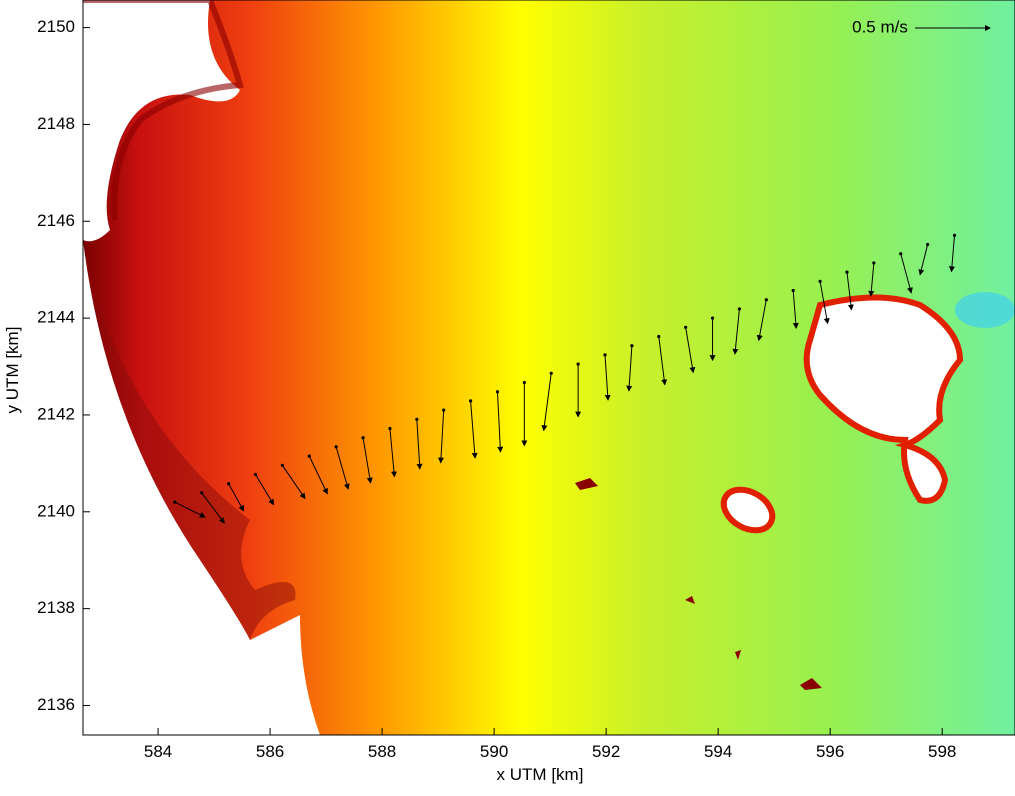 Image resolution: width=1015 pixels, height=796 pixels. Describe the element at coordinates (56, 317) in the screenshot. I see `y-tick-label: 2144` at that location.